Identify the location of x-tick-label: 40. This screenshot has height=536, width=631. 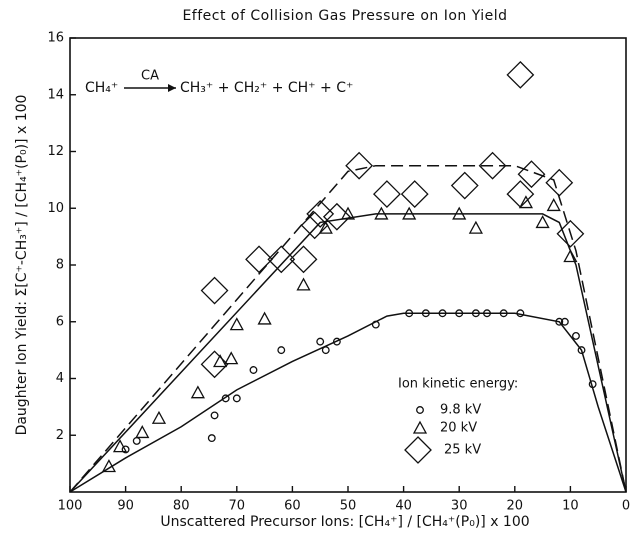
(403, 506).